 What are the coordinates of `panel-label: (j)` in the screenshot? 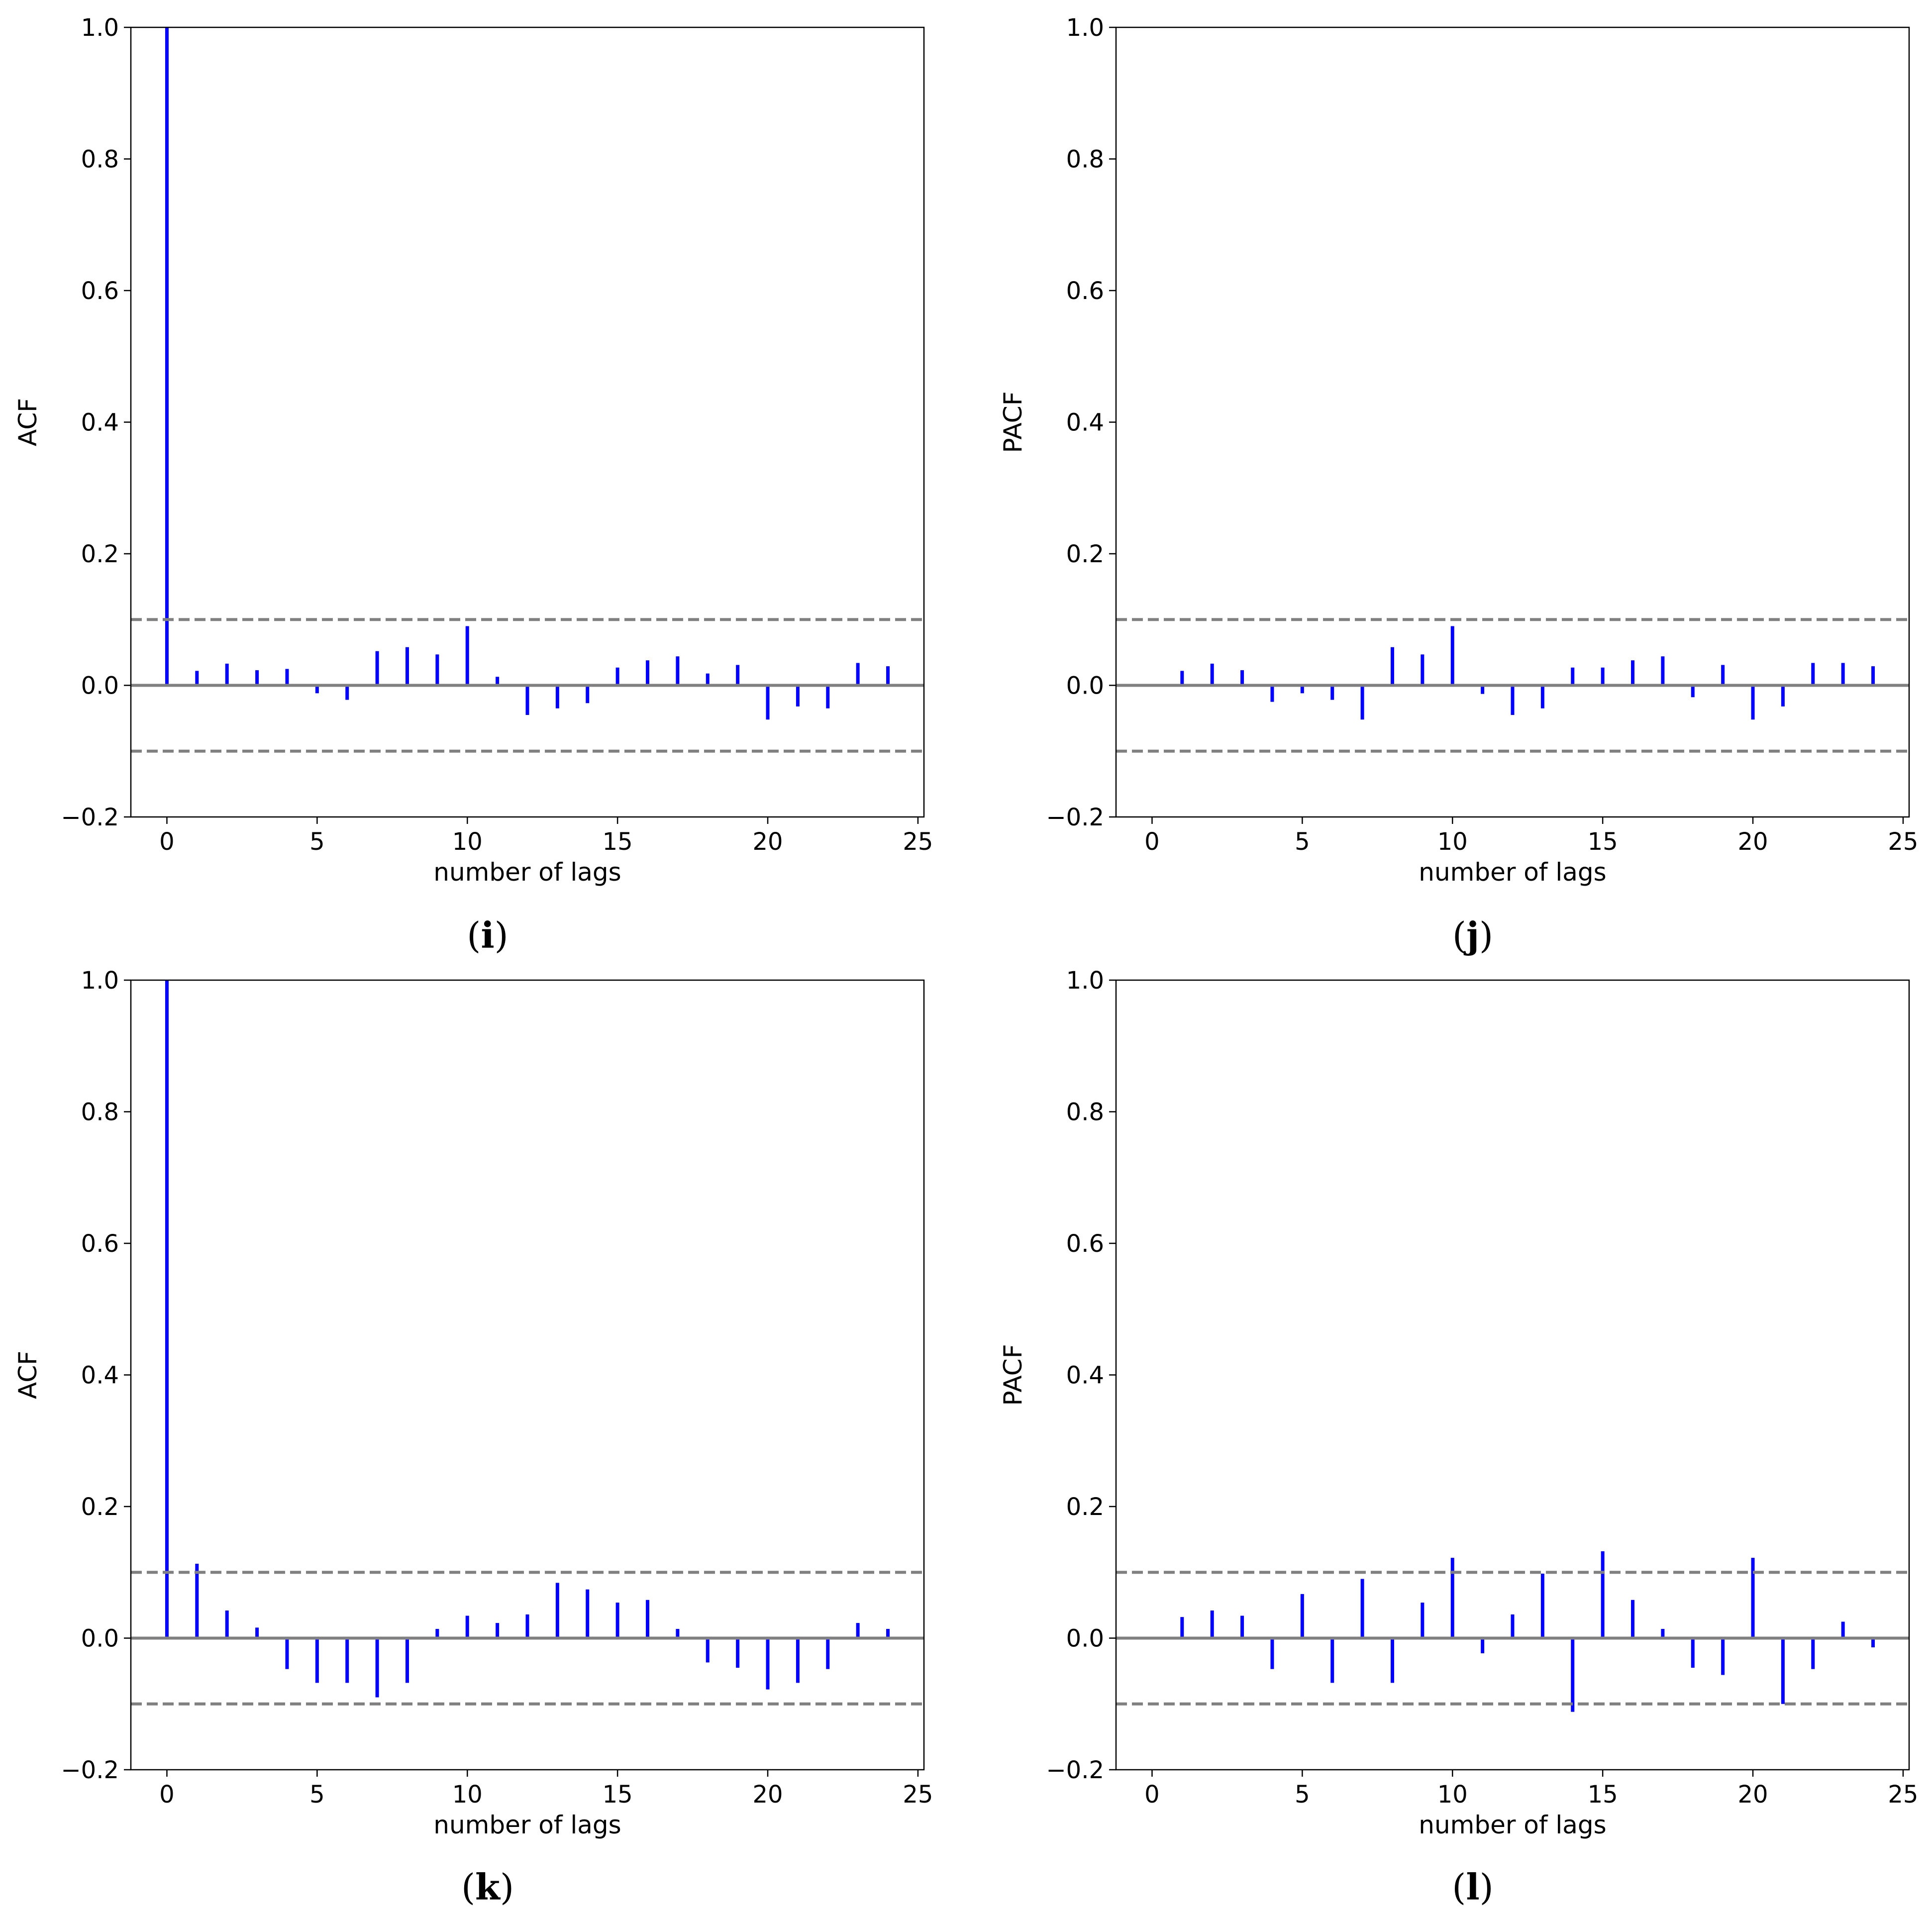 It's located at (1472, 935).